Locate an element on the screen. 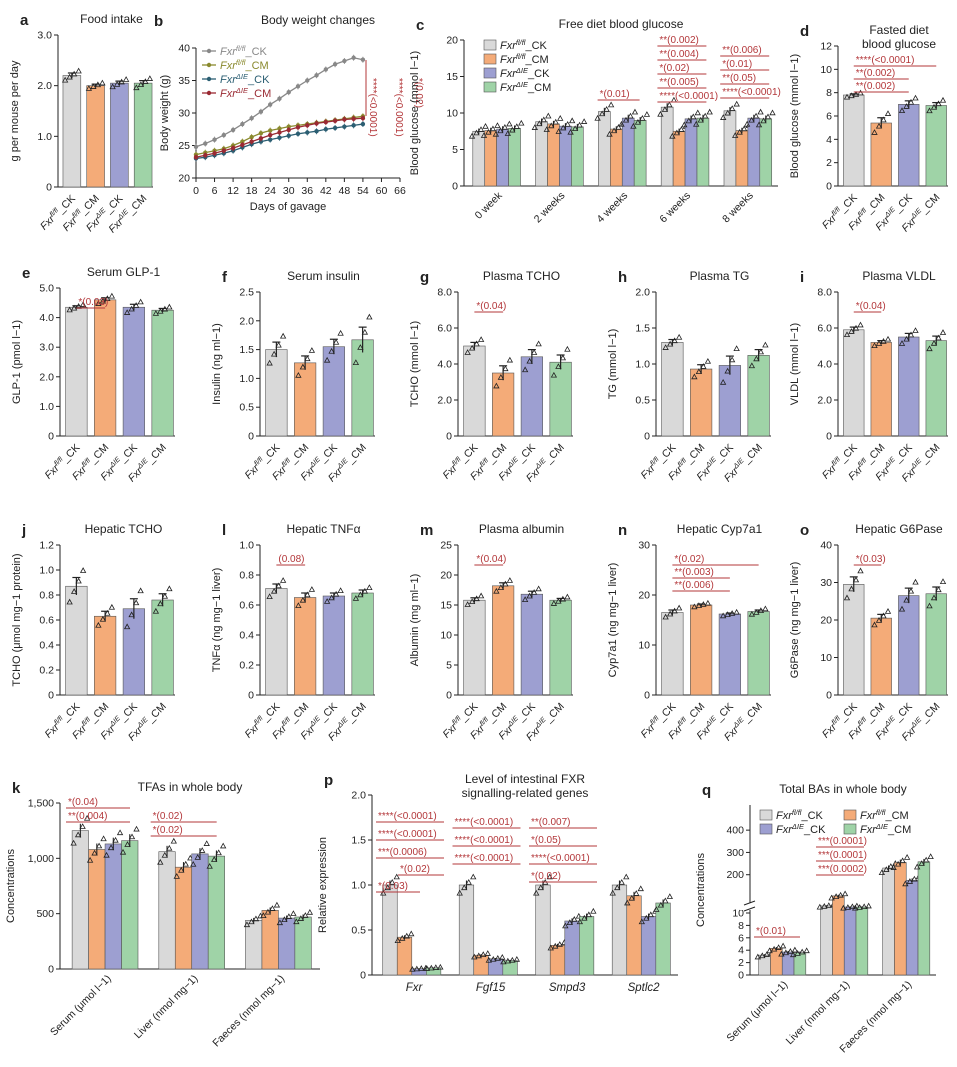  y-tick-label: 0.8 is located at coordinates (246, 576).